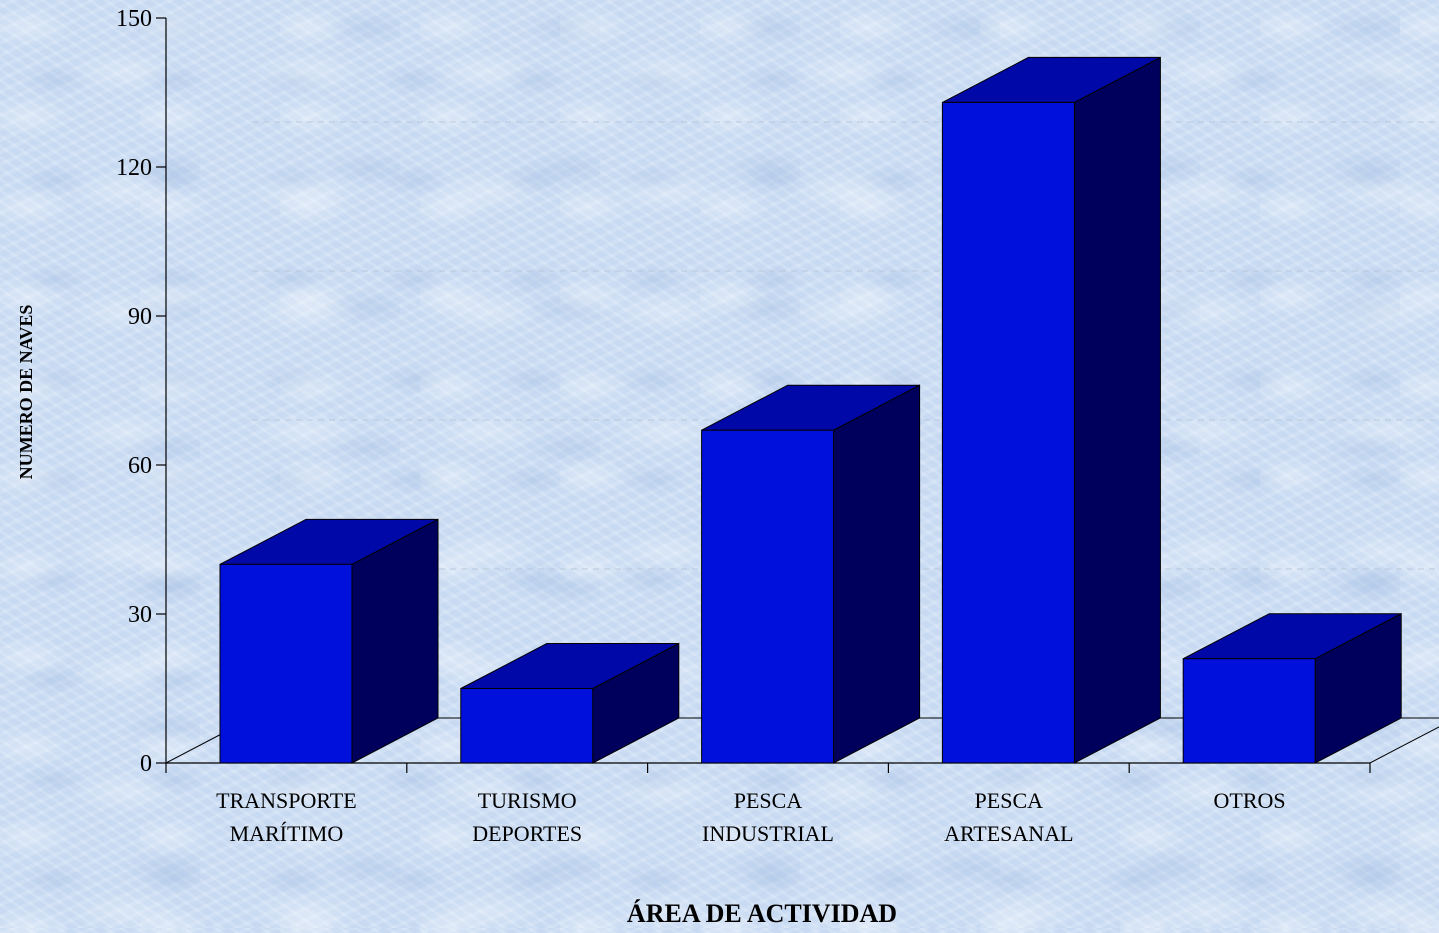 The width and height of the screenshot is (1439, 933). What do you see at coordinates (527, 817) in the screenshot?
I see `x-tick-label: TURISMO DEPORTES` at bounding box center [527, 817].